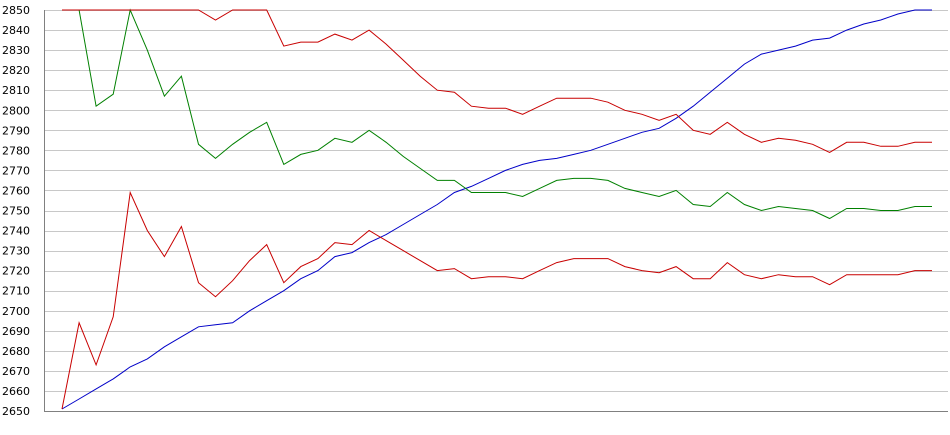 The image size is (950, 435). Describe the element at coordinates (16, 271) in the screenshot. I see `y-tick-label: 2720` at that location.